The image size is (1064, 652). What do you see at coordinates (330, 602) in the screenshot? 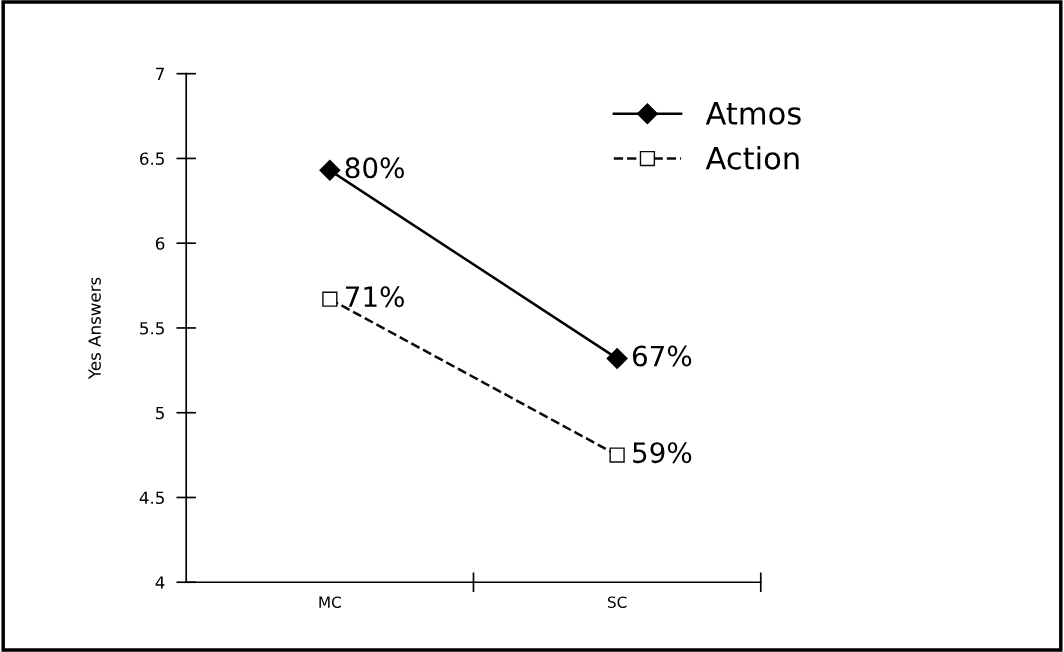
I see `x-tick-label: MC` at bounding box center [330, 602].